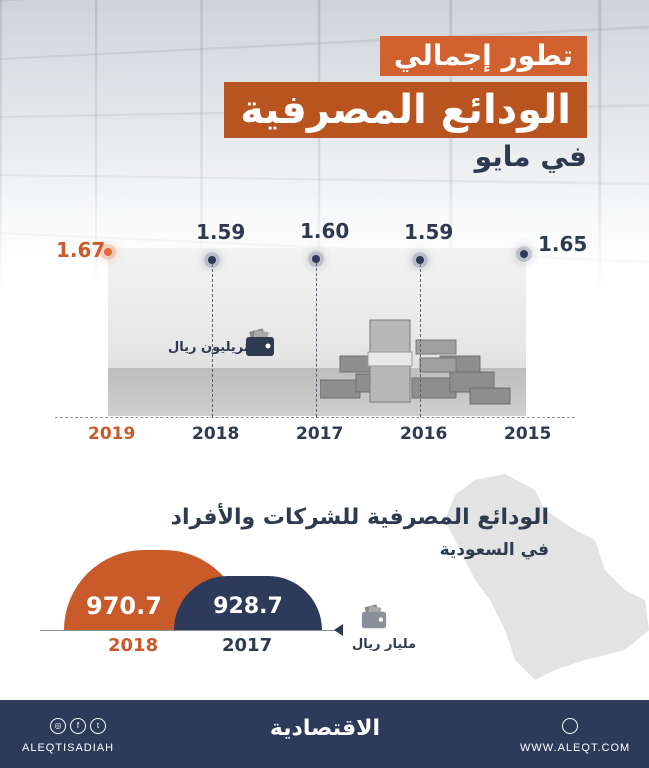  What do you see at coordinates (316, 340) in the screenshot?
I see `chart-guide-2017` at bounding box center [316, 340].